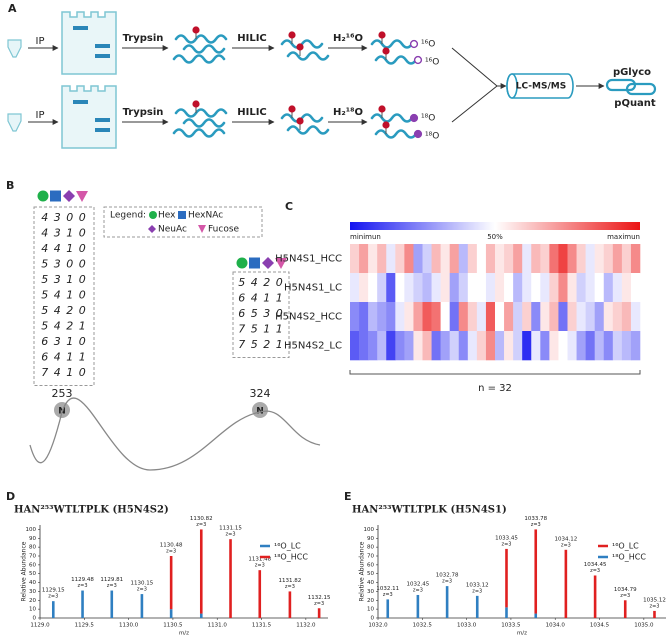 The width and height of the screenshot is (669, 637). Describe the element at coordinates (287, 546) in the screenshot. I see `legend-label: ¹⁶O_LC` at that location.